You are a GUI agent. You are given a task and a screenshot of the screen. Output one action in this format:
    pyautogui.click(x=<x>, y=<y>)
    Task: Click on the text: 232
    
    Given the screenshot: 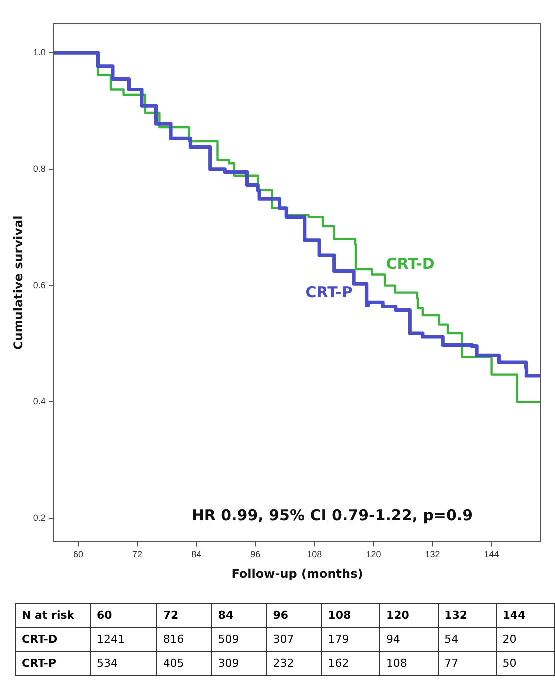 What is the action you would take?
    pyautogui.click(x=294, y=664)
    